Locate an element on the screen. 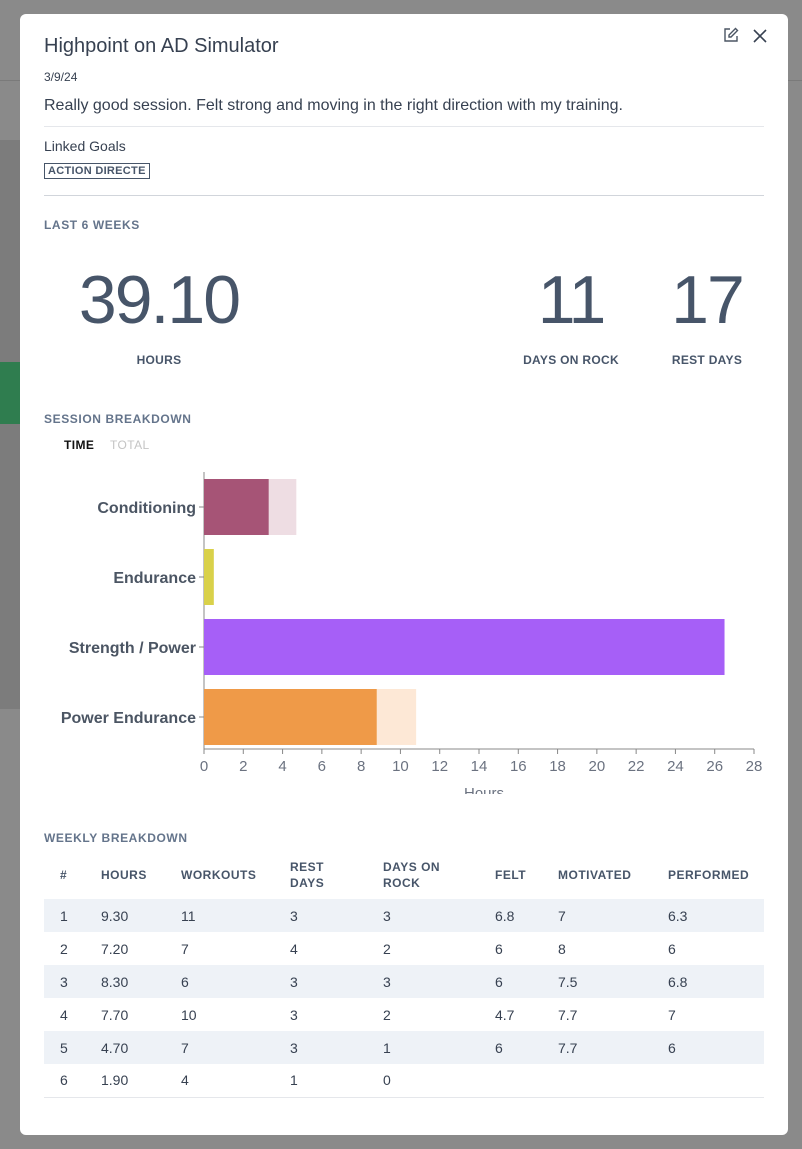 This screenshot has height=1149, width=802. edit-icon is located at coordinates (732, 36).